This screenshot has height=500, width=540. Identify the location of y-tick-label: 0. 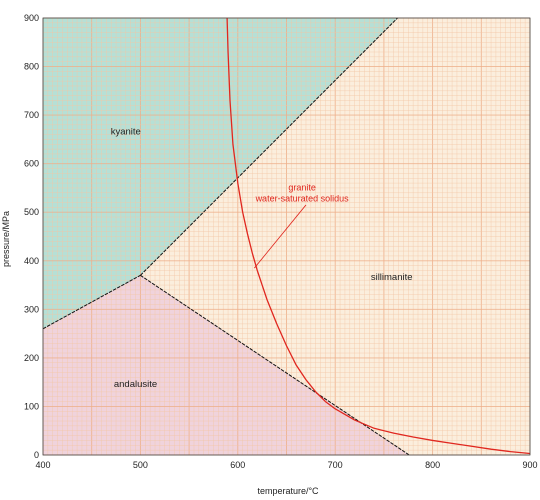
(36, 455).